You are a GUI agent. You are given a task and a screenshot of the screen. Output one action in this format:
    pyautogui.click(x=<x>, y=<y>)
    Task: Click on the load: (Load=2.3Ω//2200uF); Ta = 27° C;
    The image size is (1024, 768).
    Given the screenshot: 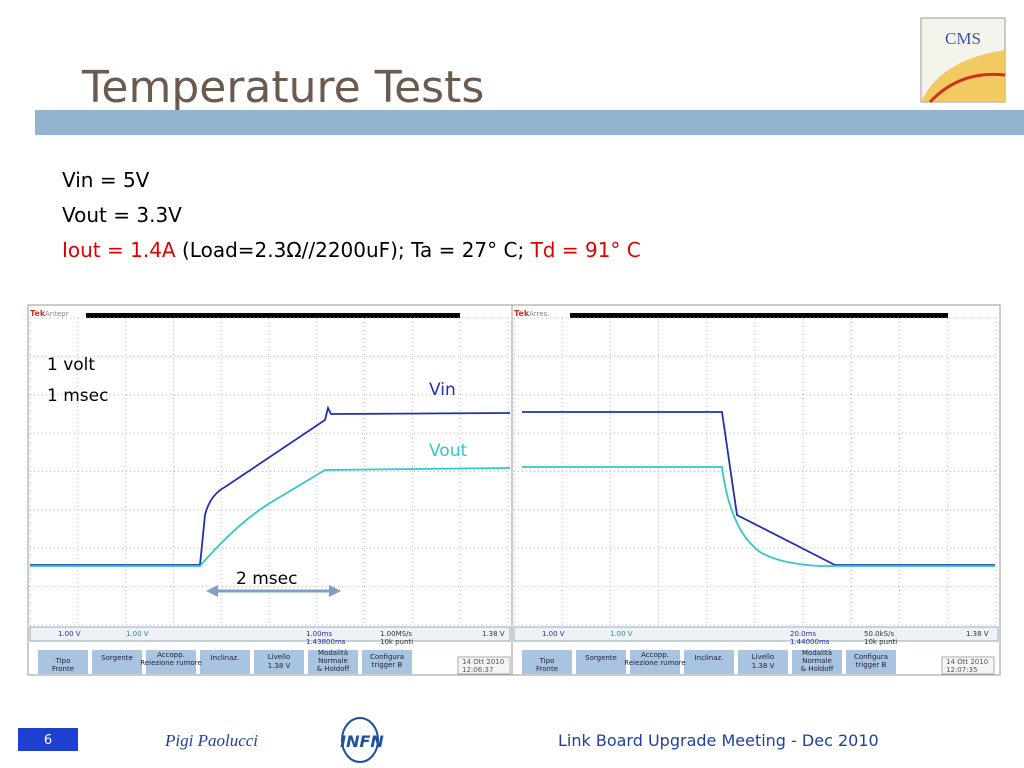 What is the action you would take?
    pyautogui.click(x=353, y=250)
    